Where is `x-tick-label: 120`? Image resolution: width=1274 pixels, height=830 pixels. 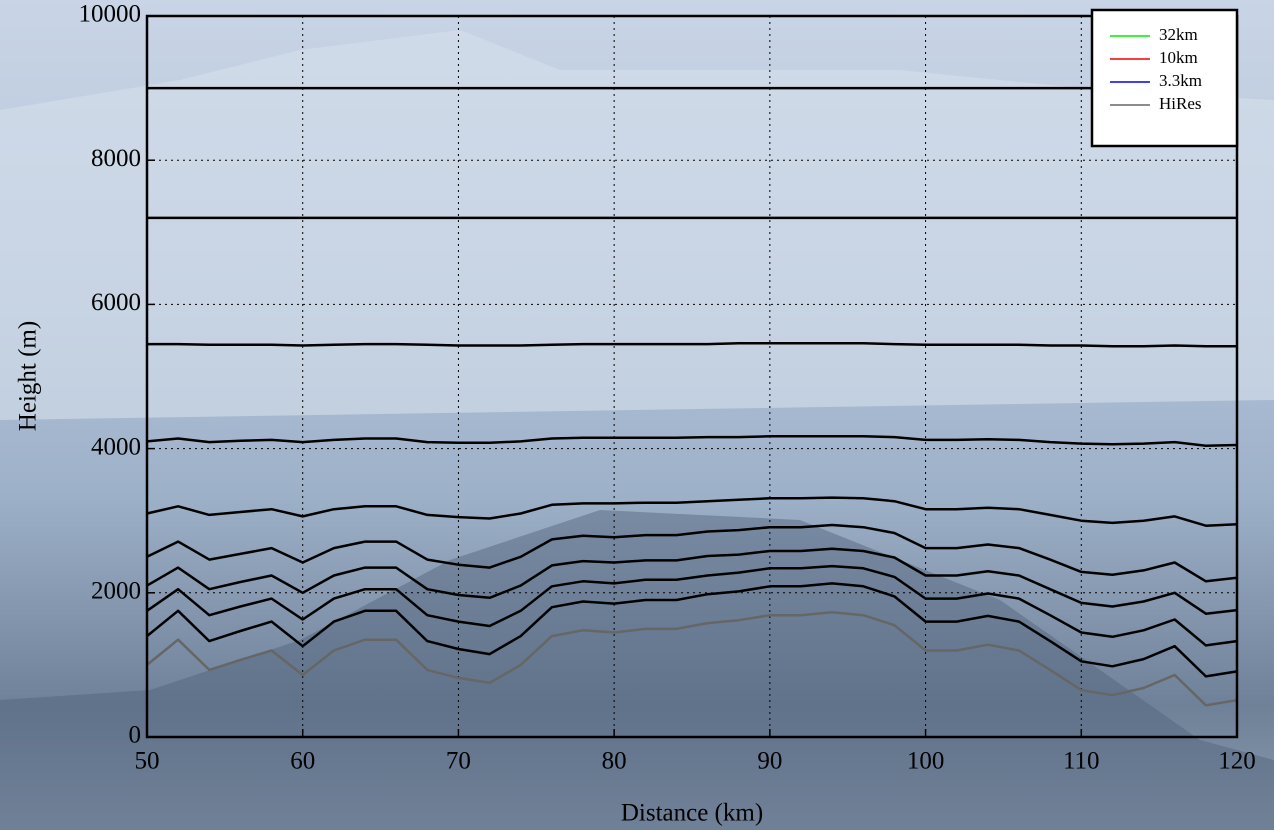
x-tick-label: 120 is located at coordinates (1237, 761).